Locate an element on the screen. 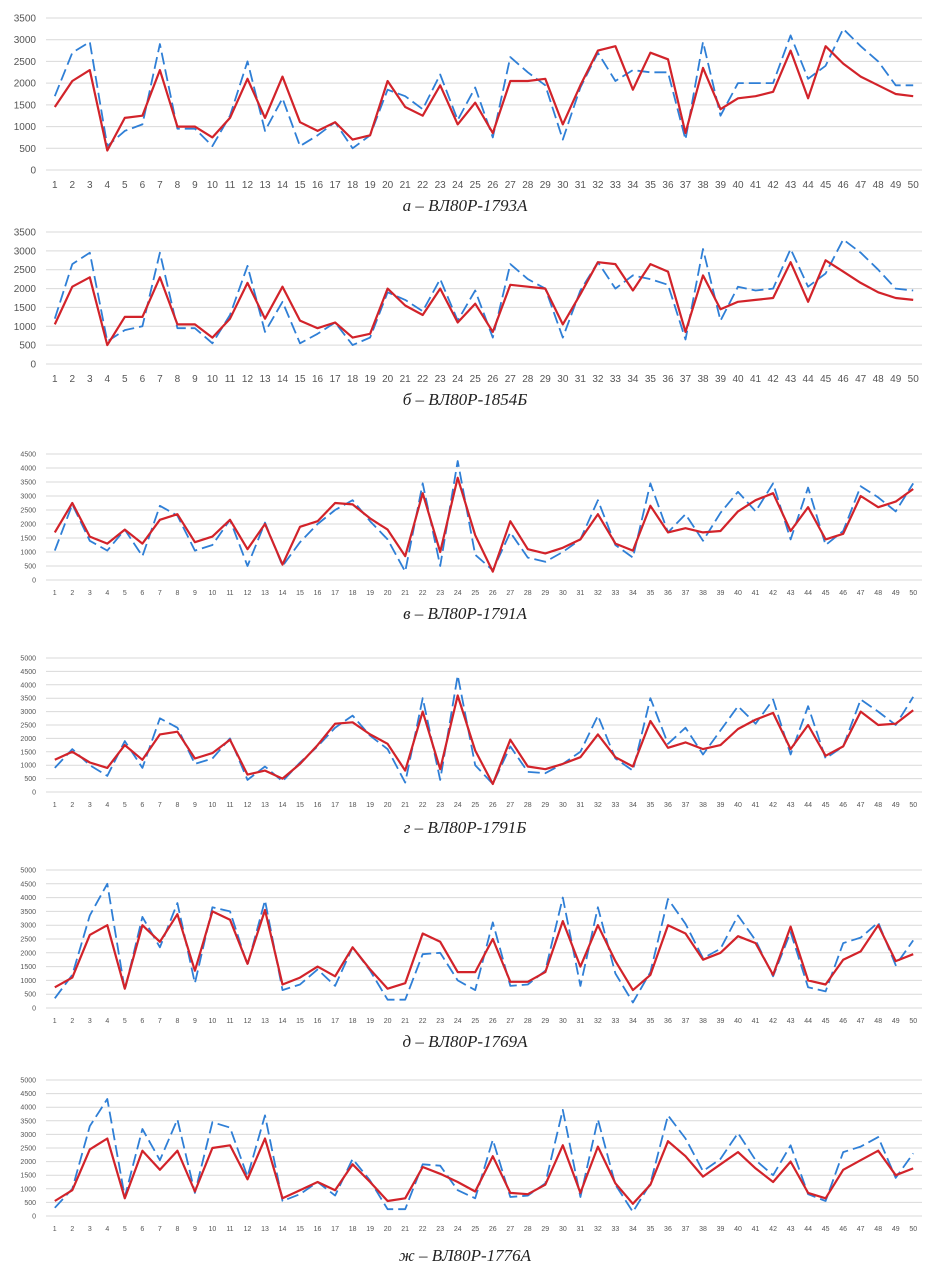 This screenshot has height=1273, width=930. x-tick-label: 27 is located at coordinates (510, 1229).